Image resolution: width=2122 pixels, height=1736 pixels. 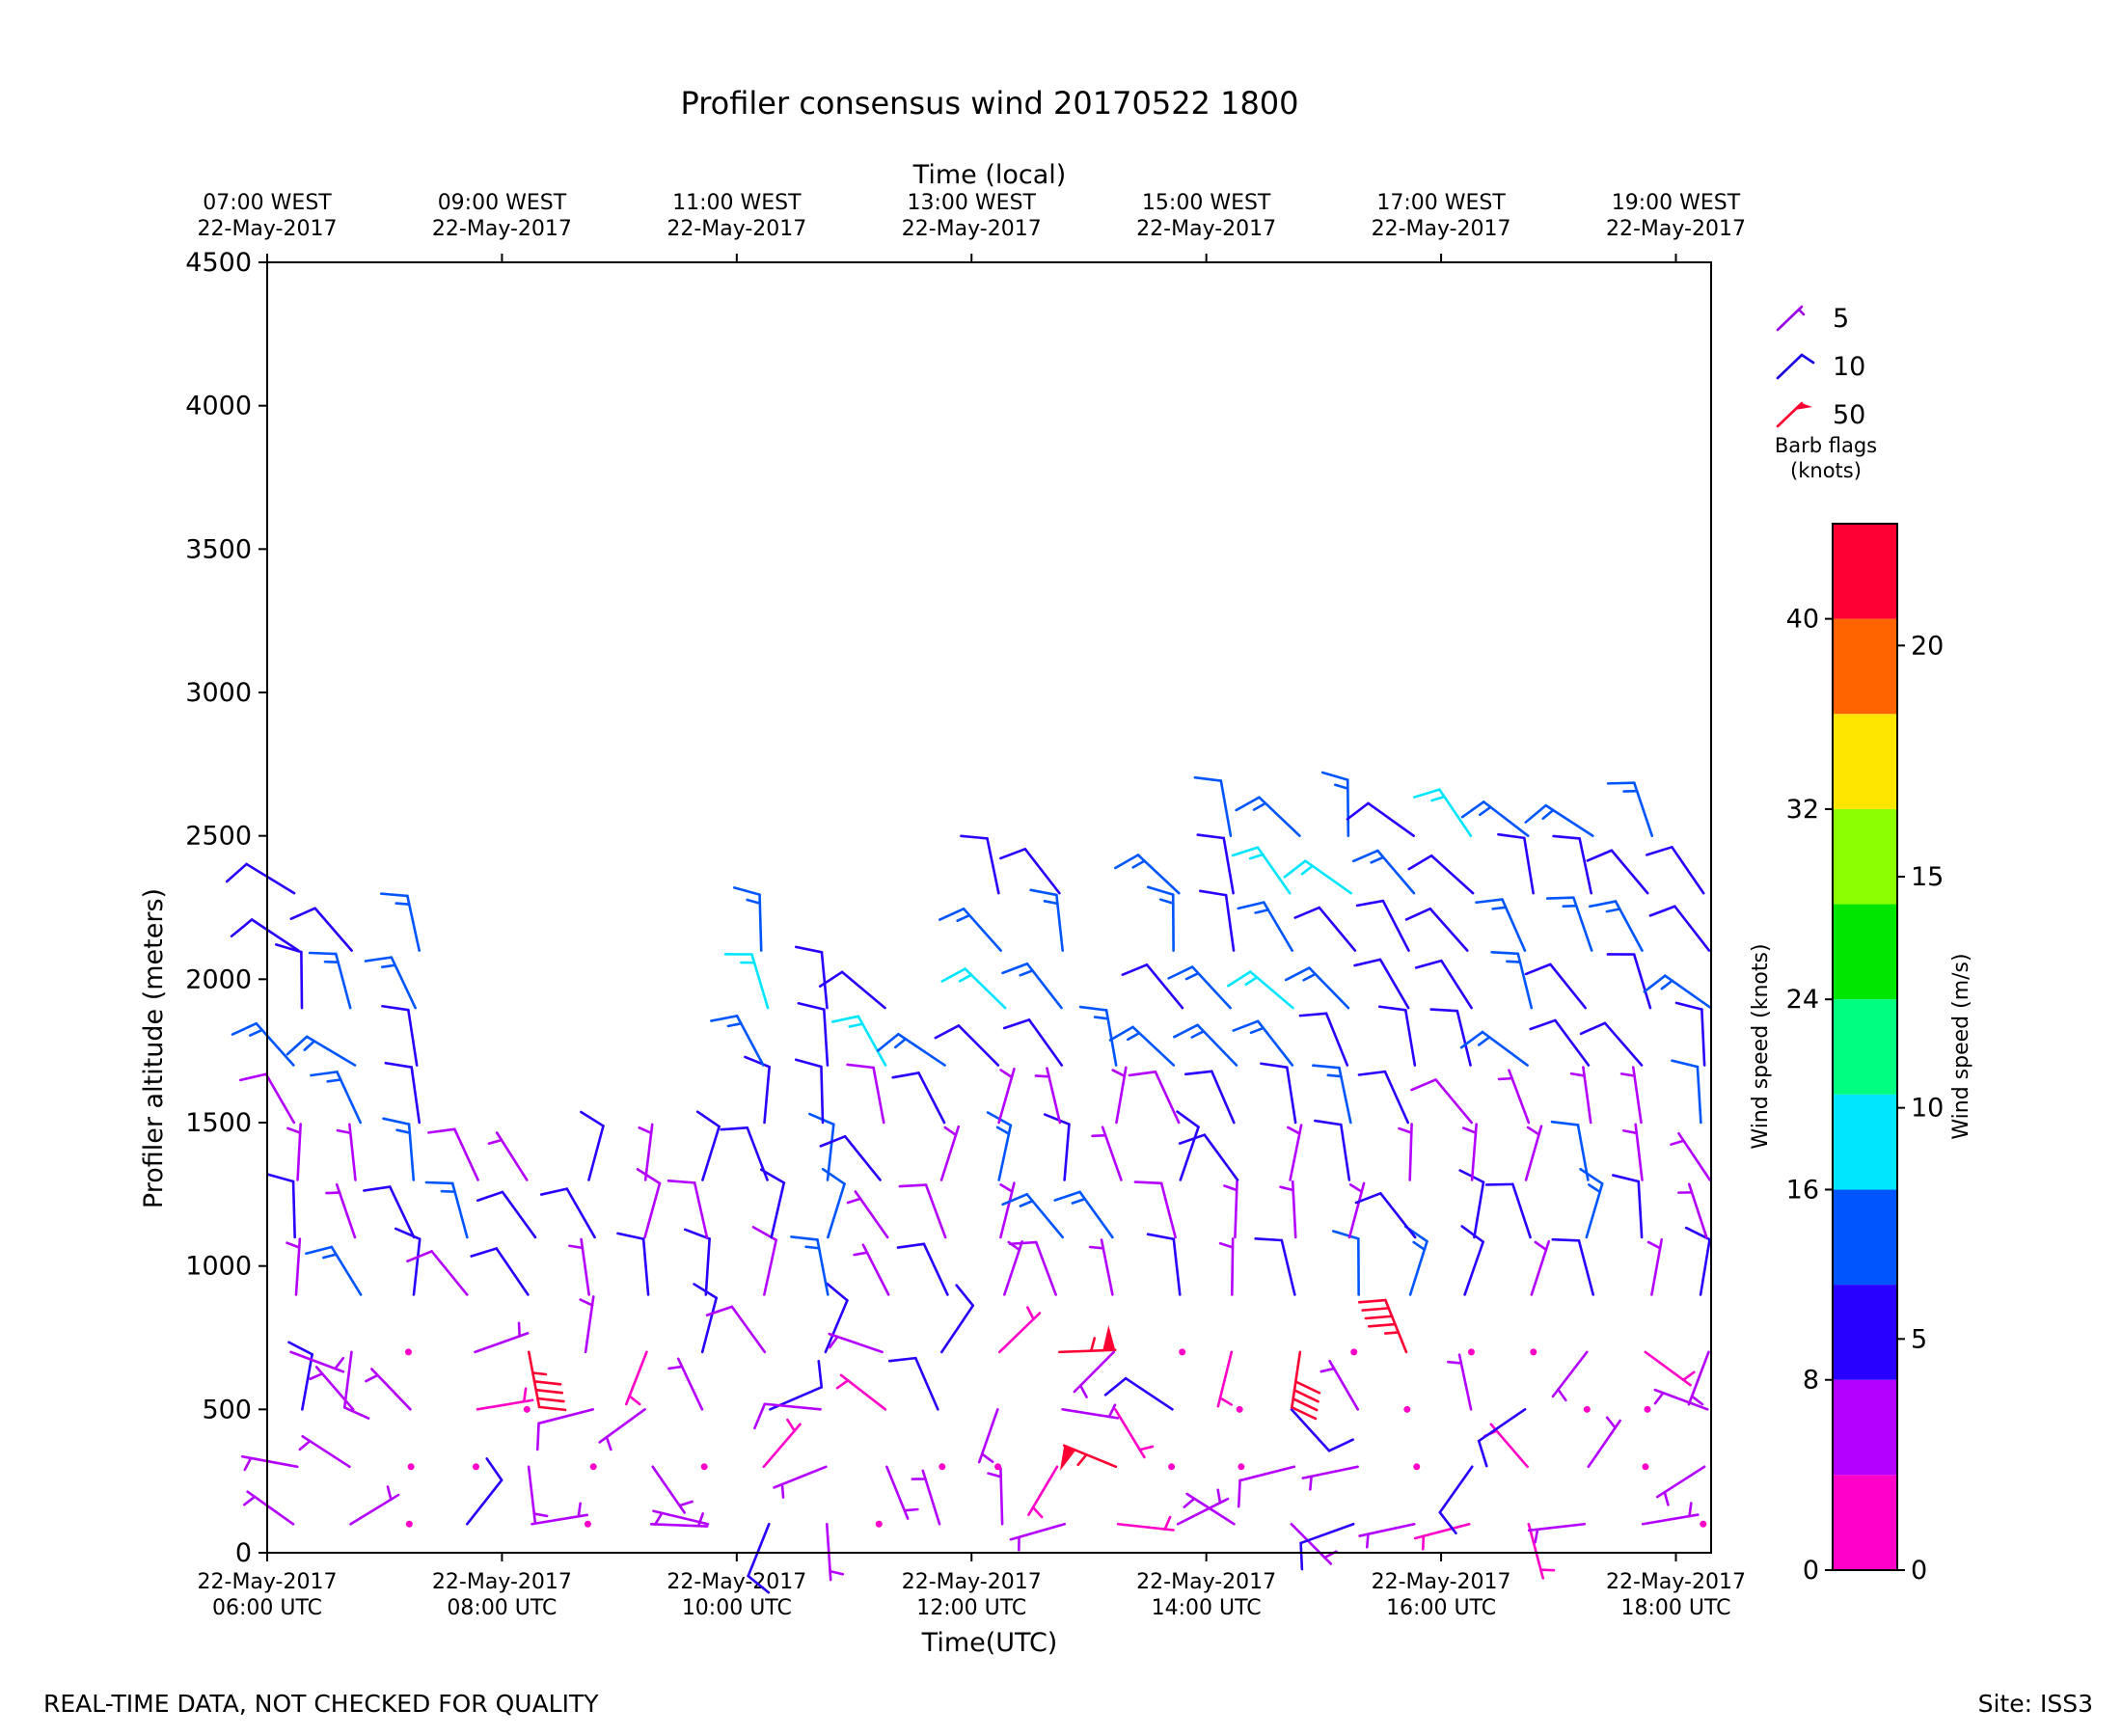 What do you see at coordinates (1675, 1608) in the screenshot?
I see `x-tick-time-label: 18:00 UTC` at bounding box center [1675, 1608].